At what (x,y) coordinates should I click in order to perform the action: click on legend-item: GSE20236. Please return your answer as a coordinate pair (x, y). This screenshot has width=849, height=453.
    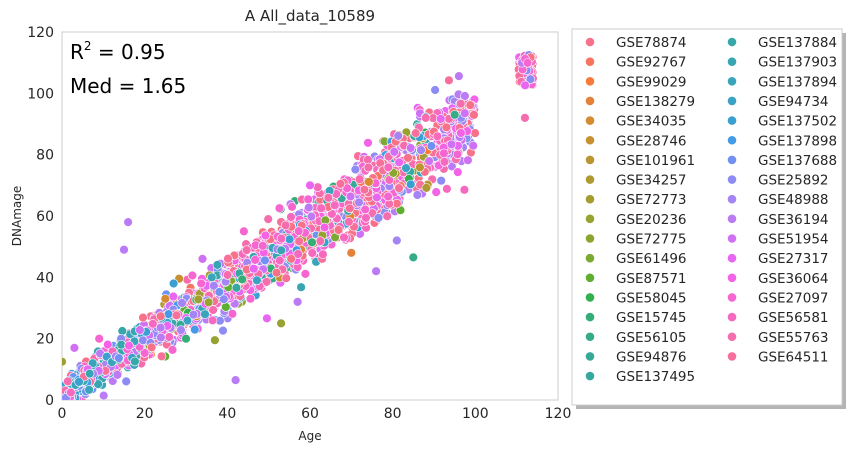
    Looking at the image, I should click on (636, 220).